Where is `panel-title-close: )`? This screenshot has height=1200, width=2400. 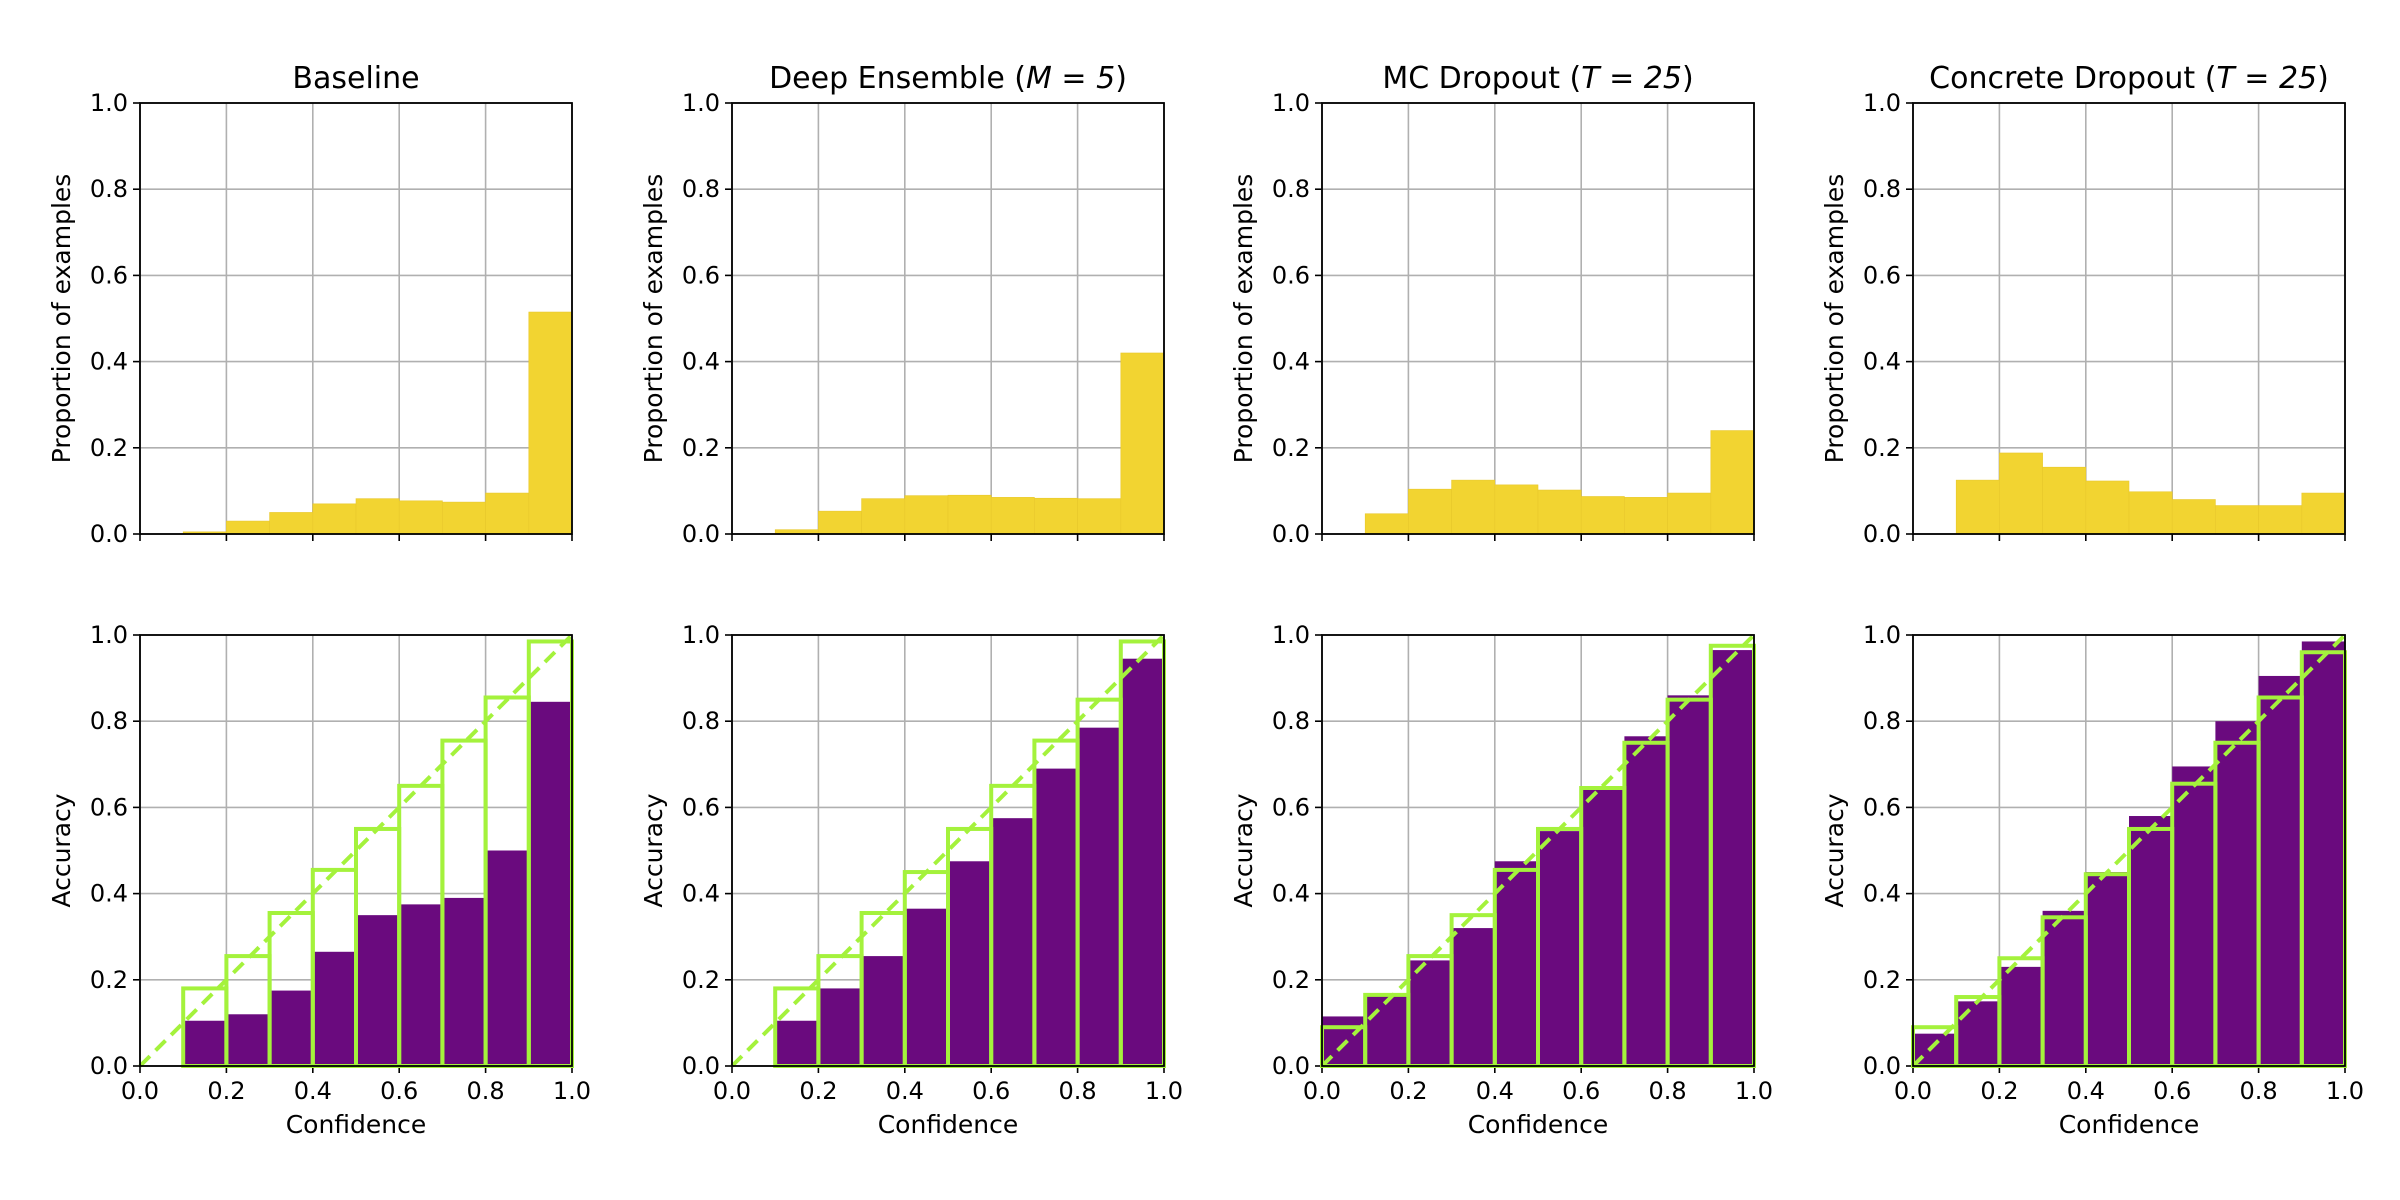 panel-title-close: ) is located at coordinates (2323, 78).